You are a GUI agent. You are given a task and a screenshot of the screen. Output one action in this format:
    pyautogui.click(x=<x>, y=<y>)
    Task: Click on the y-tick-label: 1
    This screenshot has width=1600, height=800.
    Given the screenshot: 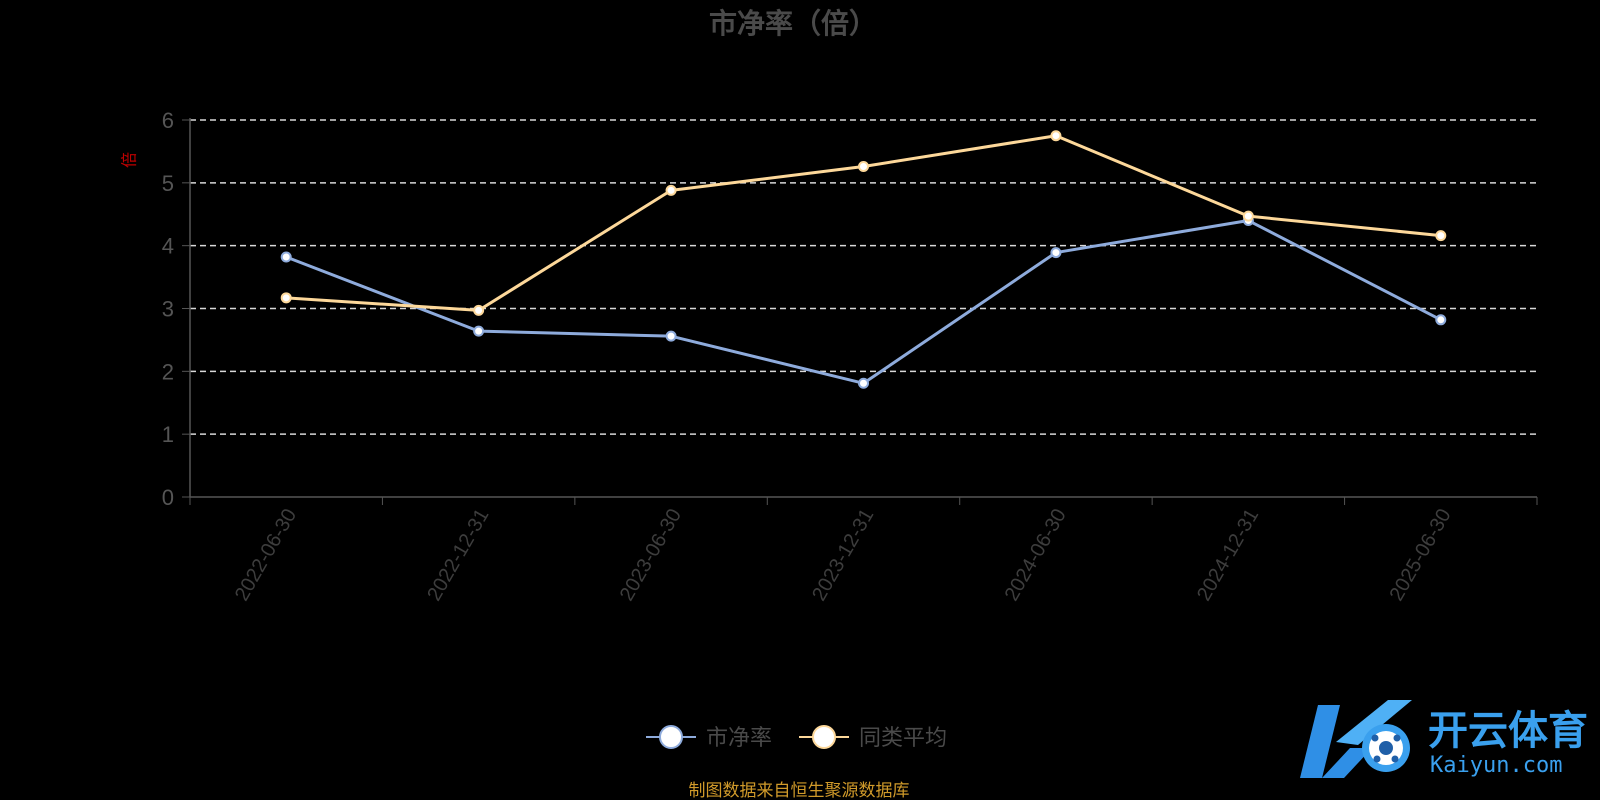 What is the action you would take?
    pyautogui.click(x=168, y=434)
    